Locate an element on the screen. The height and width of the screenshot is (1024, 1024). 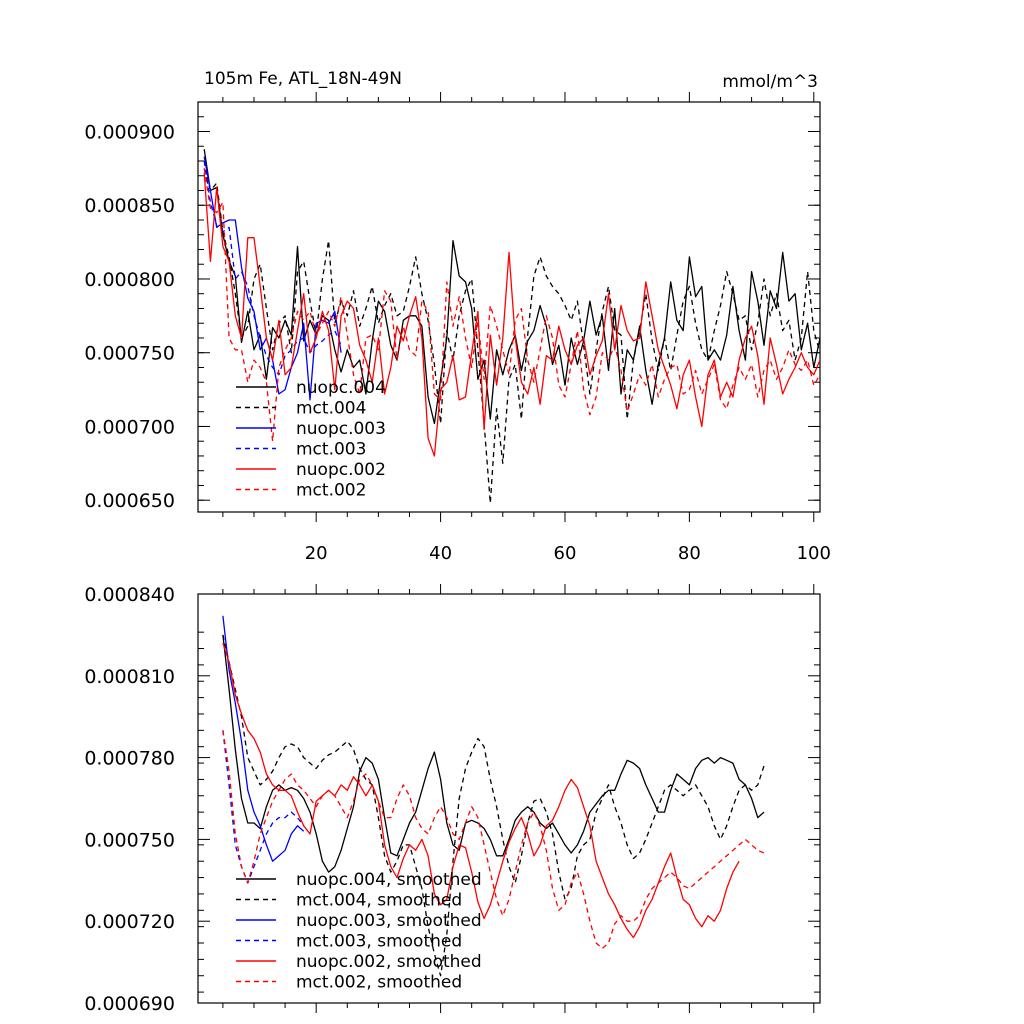
series-line-nuopc-004-smoothed is located at coordinates (493, 753).